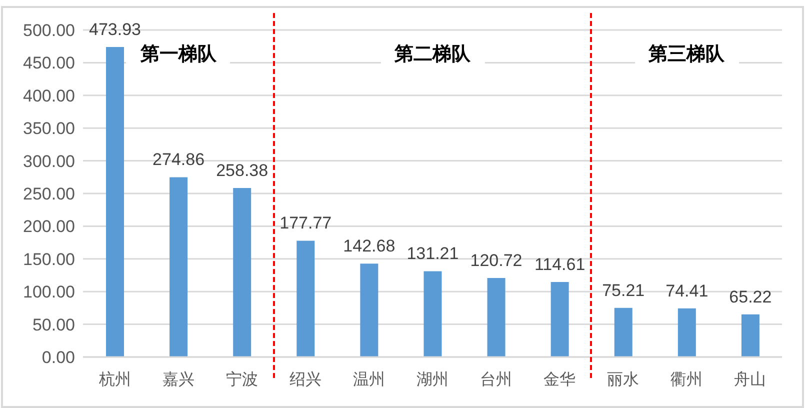  I want to click on y-tick-label: 450.00, so click(49, 63).